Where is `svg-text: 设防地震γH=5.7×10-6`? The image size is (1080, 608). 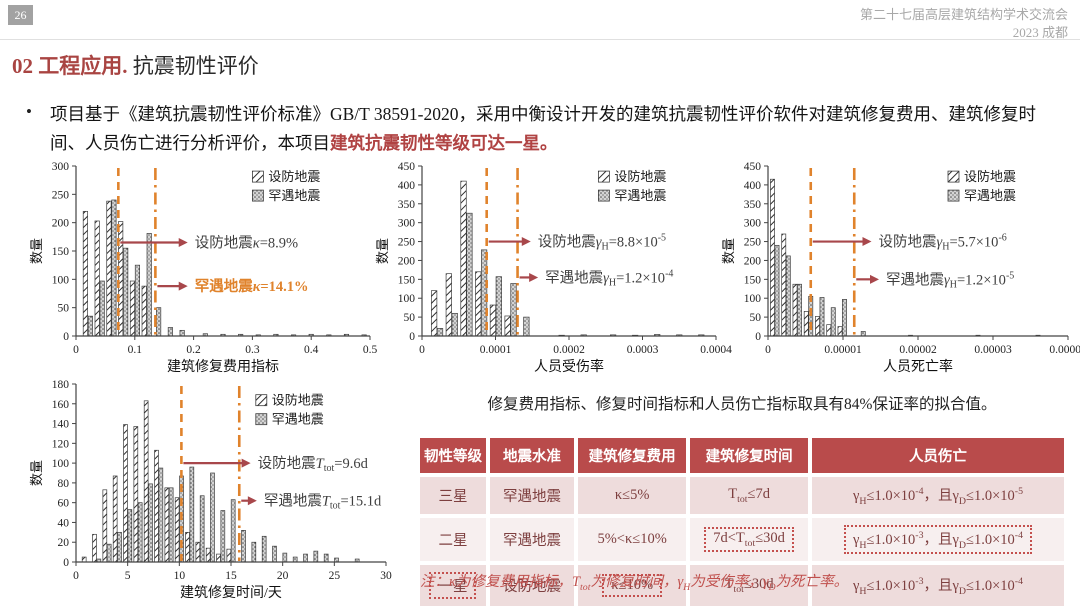
svg-text: 设防地震γH=5.7×10-6 is located at coordinates (943, 243).